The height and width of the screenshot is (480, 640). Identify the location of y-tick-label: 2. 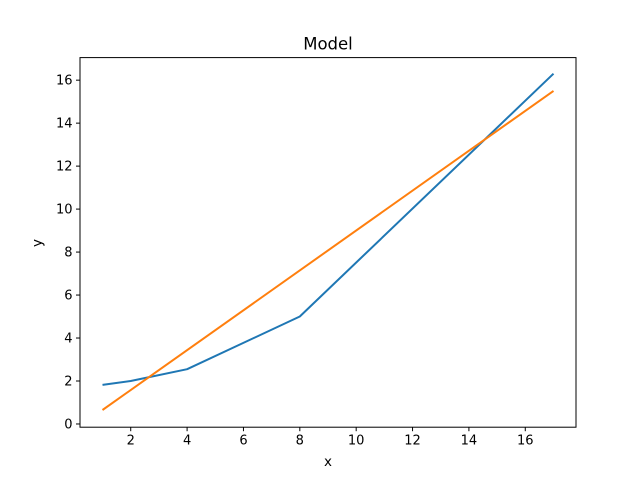
(68, 382).